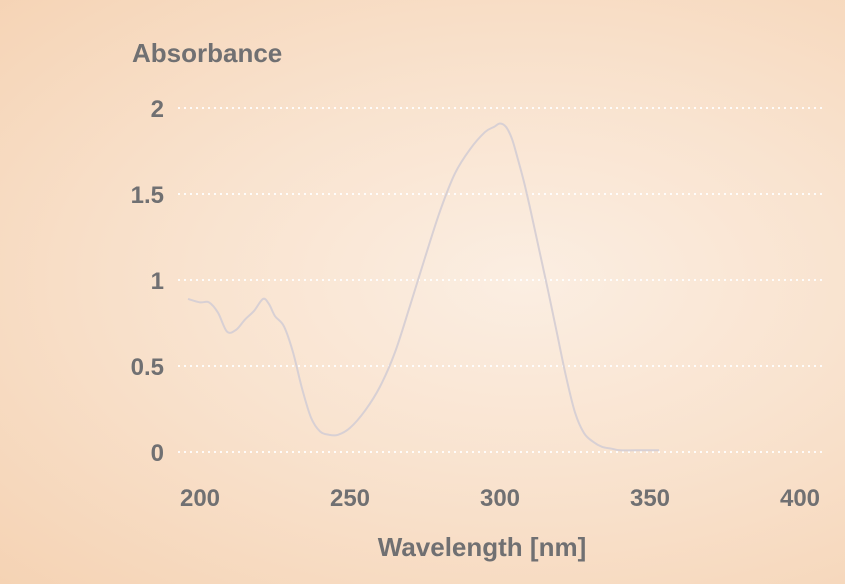 The width and height of the screenshot is (845, 584). Describe the element at coordinates (200, 498) in the screenshot. I see `x-tick-label: 200` at that location.